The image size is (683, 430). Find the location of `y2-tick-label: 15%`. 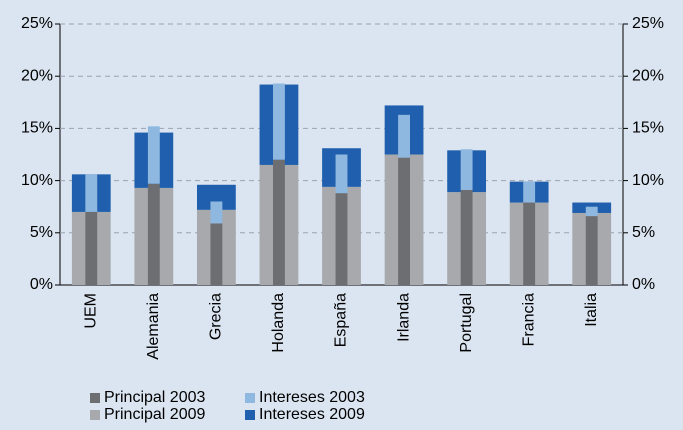

y2-tick-label: 15% is located at coordinates (648, 128).